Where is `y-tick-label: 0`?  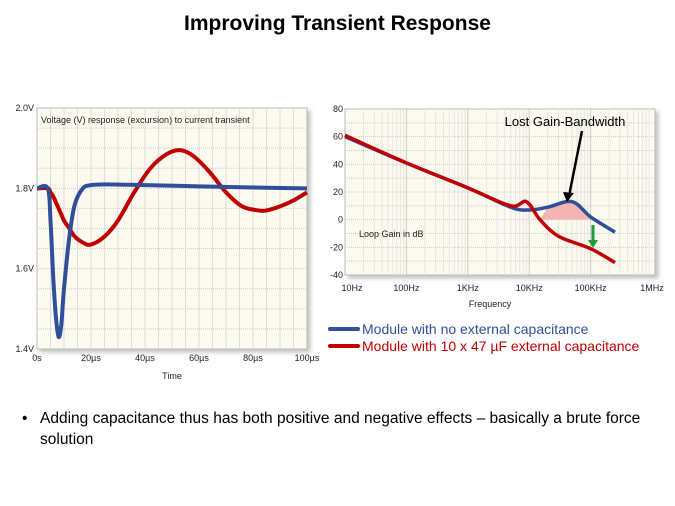 y-tick-label: 0 is located at coordinates (340, 220).